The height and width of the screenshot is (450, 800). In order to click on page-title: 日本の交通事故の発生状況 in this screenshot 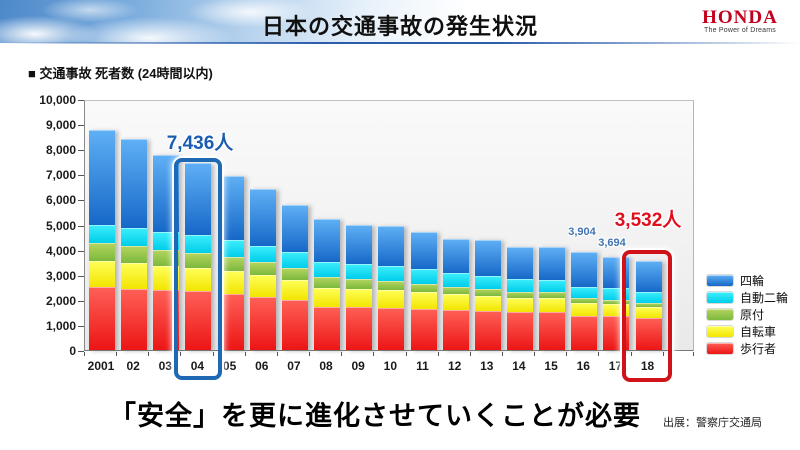, I will do `click(399, 26)`.